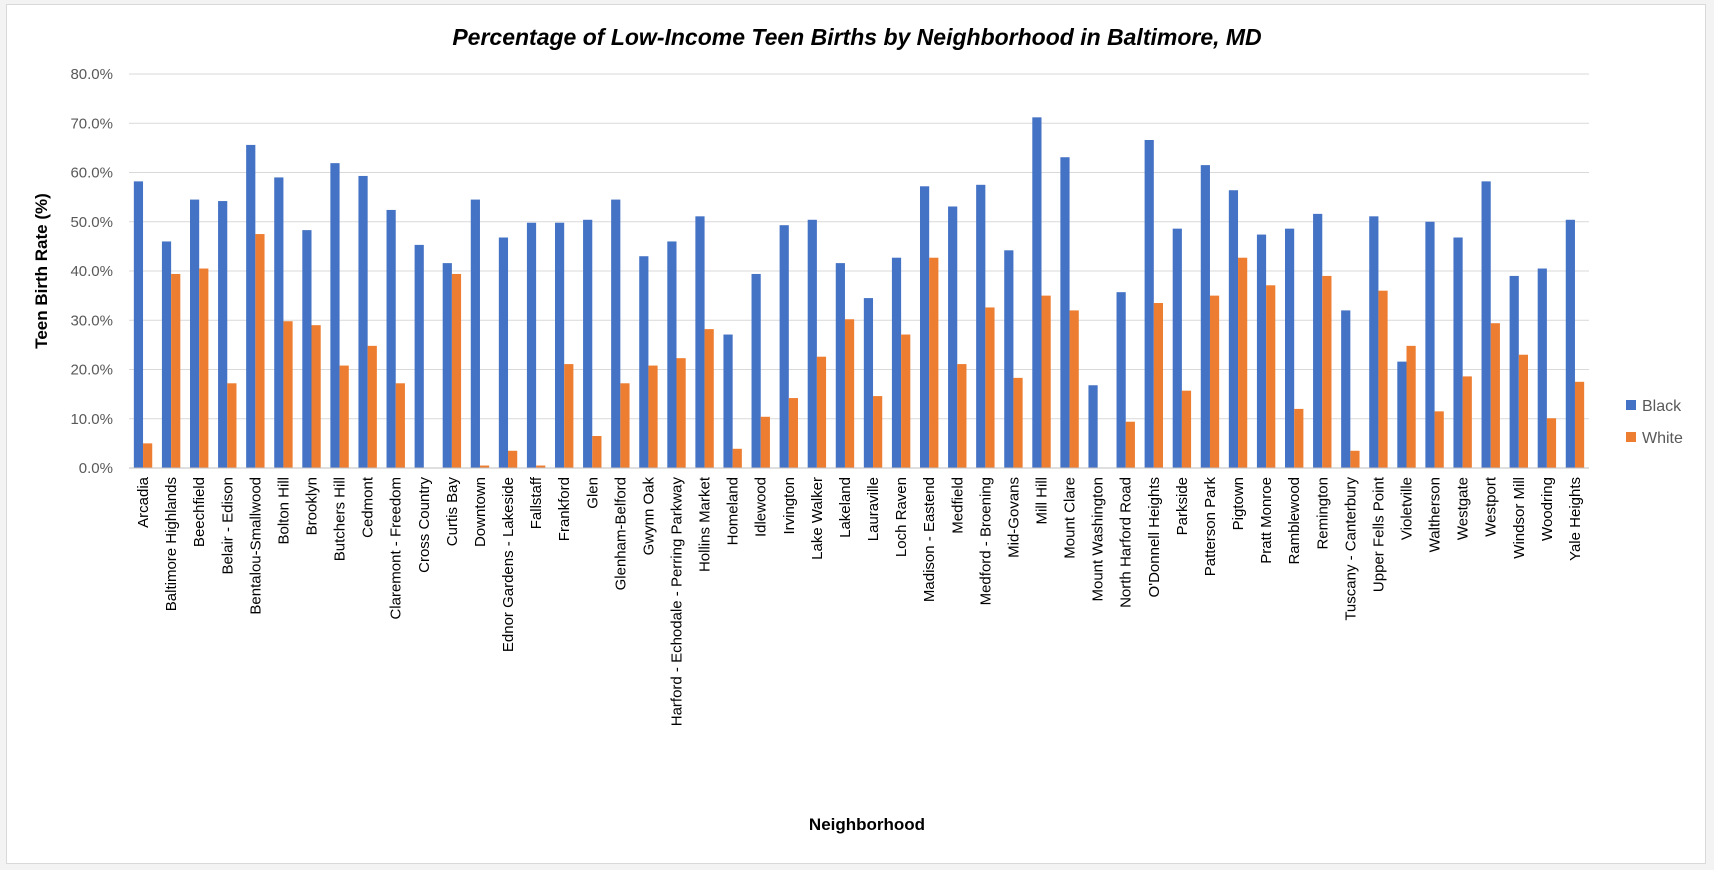 The image size is (1714, 870). Describe the element at coordinates (1491, 506) in the screenshot. I see `x-tick-label: Westport` at that location.